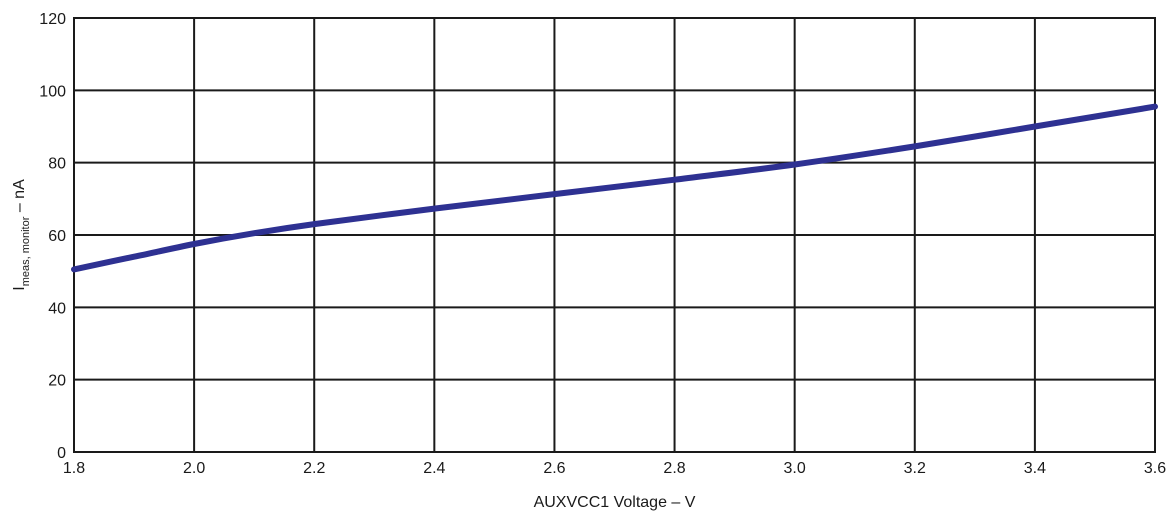 The image size is (1176, 519). What do you see at coordinates (61, 453) in the screenshot?
I see `y-tick-label: 0` at bounding box center [61, 453].